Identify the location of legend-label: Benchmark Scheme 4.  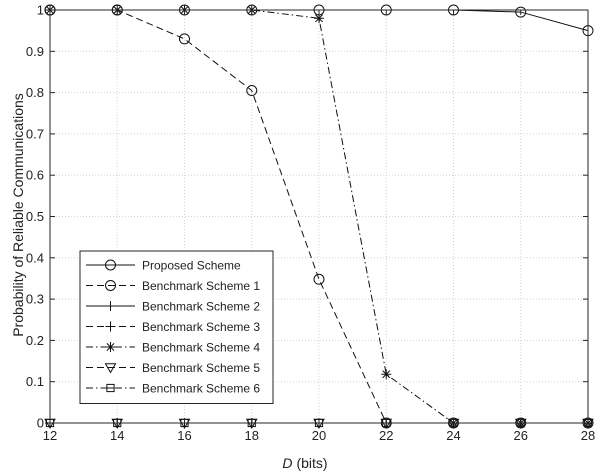
(201, 348).